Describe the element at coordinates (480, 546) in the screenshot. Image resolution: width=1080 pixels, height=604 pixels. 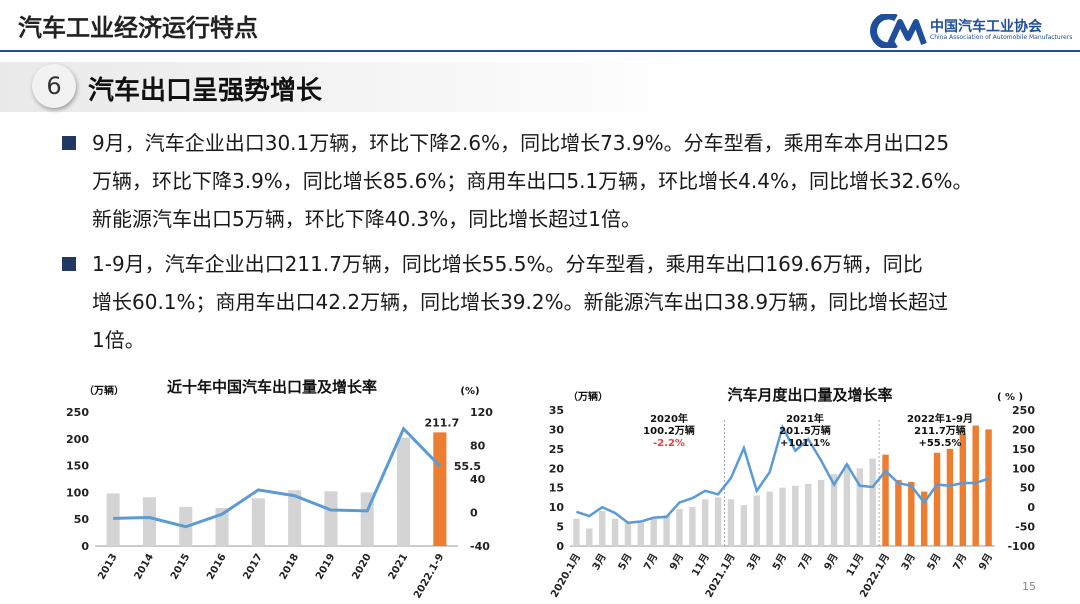
I see `chart1-y2tick-0: -40` at that location.